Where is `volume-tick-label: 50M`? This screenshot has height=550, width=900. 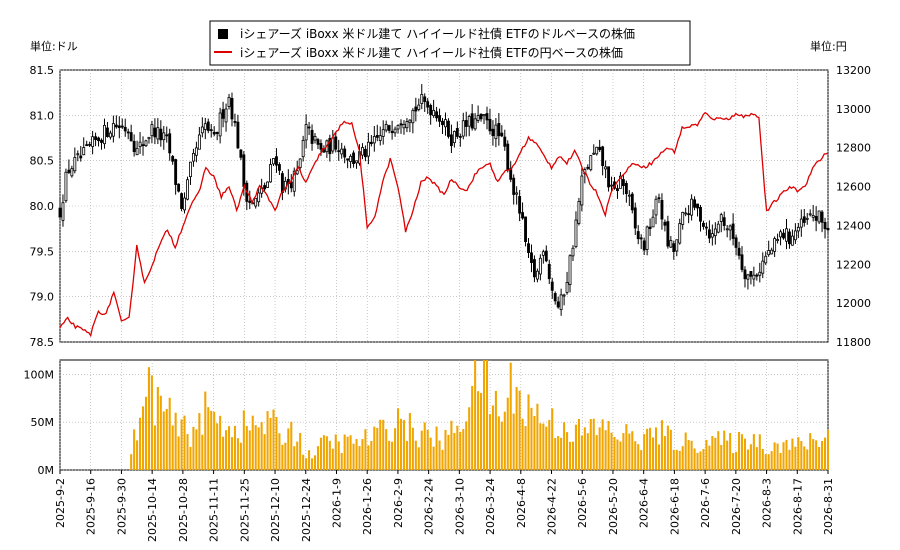
volume-tick-label: 50M is located at coordinates (43, 422).